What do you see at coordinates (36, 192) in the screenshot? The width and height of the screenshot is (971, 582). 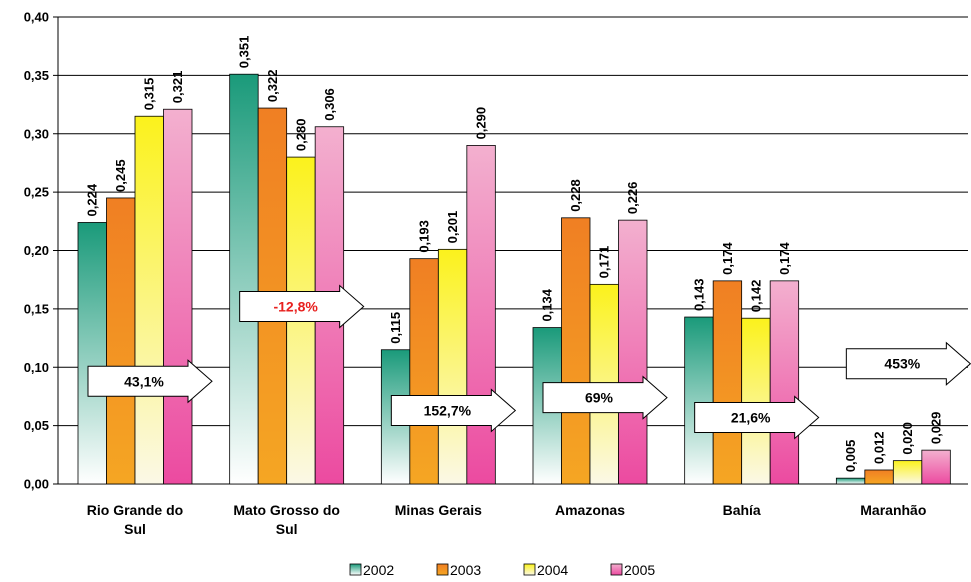 I see `y-tick-label: 0,25` at bounding box center [36, 192].